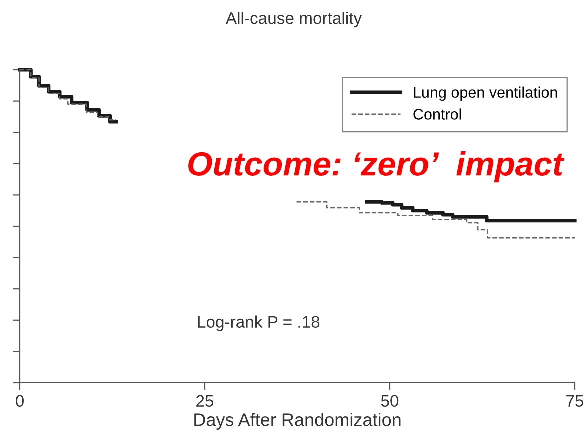 The height and width of the screenshot is (440, 588). I want to click on legend-label: Lung open ventilation, so click(486, 94).